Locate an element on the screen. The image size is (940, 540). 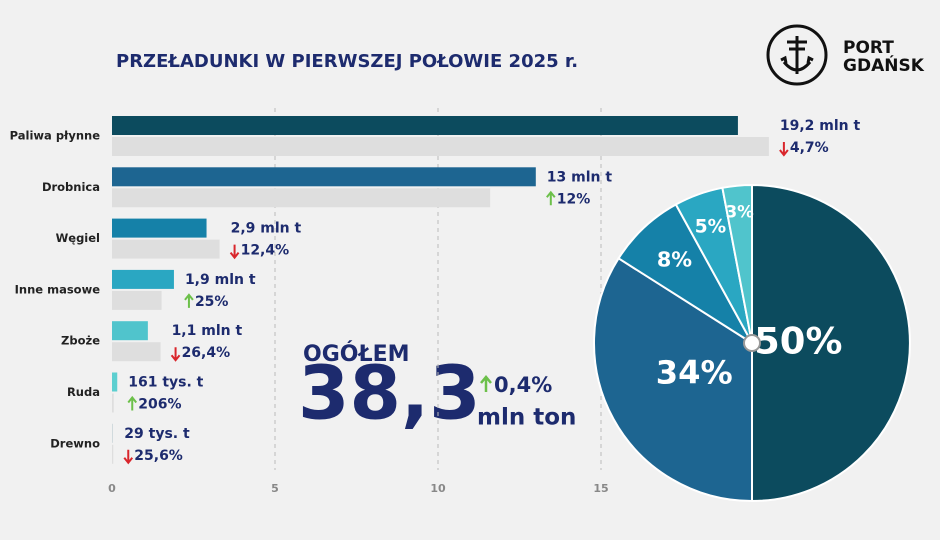
summary-change: 0,4% is located at coordinates (523, 385).